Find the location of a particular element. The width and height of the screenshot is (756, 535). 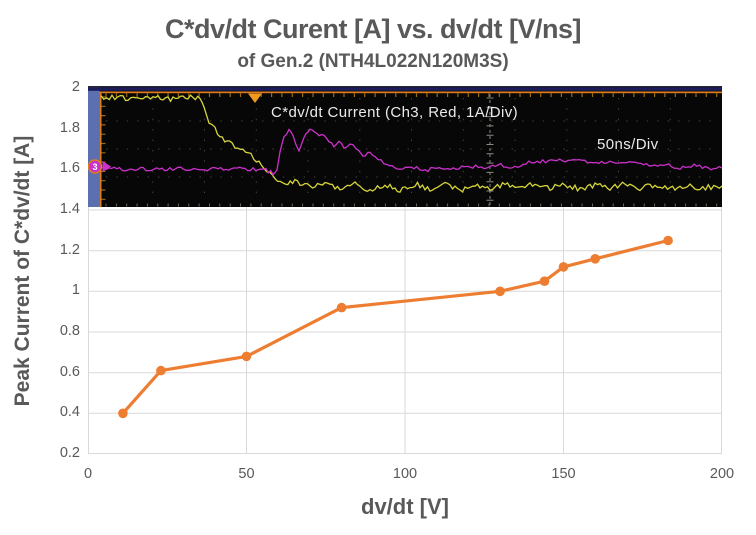

y-tick-label: 1.2 is located at coordinates (69, 249).